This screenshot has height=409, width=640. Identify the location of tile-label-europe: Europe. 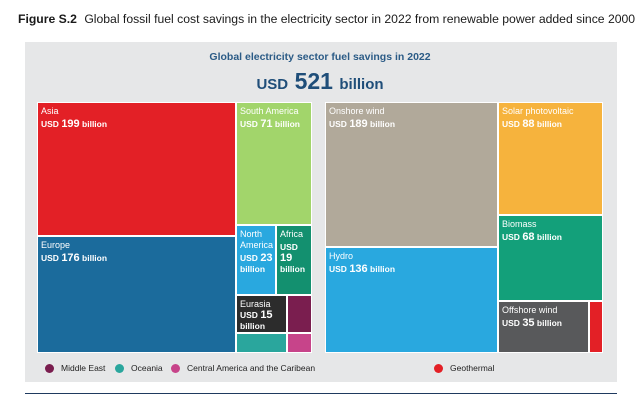
(56, 245).